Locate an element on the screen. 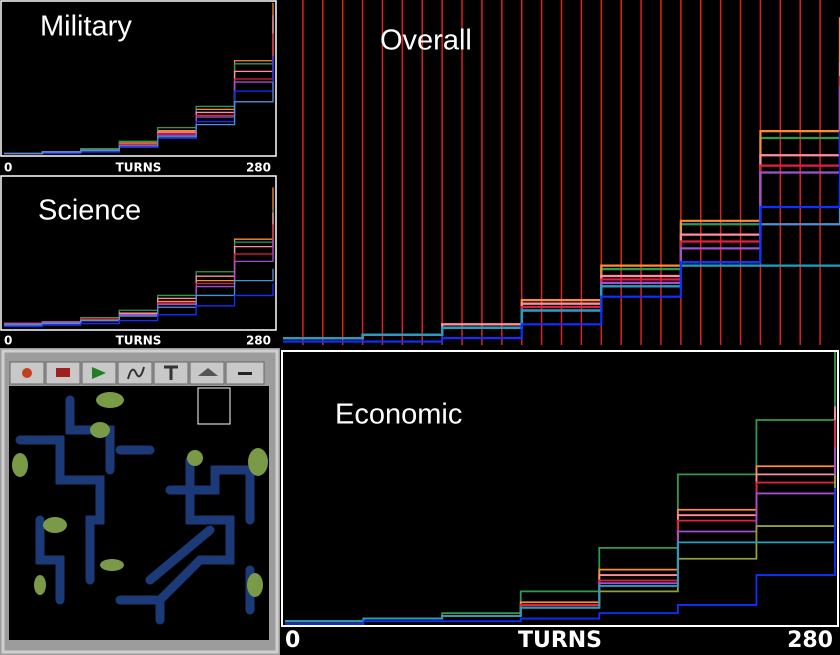 Image resolution: width=840 pixels, height=655 pixels. military-frame is located at coordinates (138, 78).